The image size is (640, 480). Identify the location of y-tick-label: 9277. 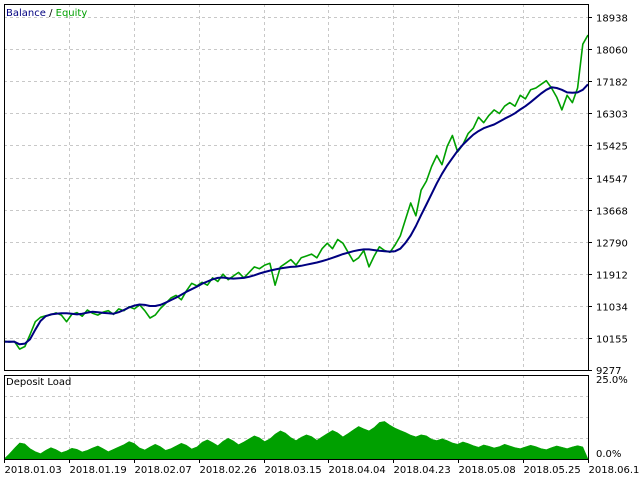
(608, 371).